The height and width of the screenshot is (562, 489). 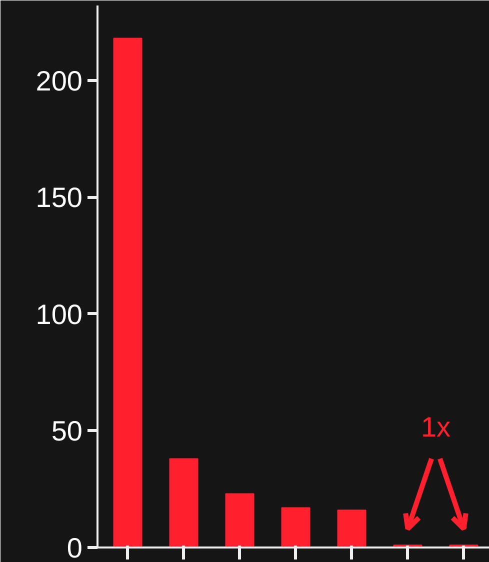 I want to click on annotation: 1x, so click(x=435, y=426).